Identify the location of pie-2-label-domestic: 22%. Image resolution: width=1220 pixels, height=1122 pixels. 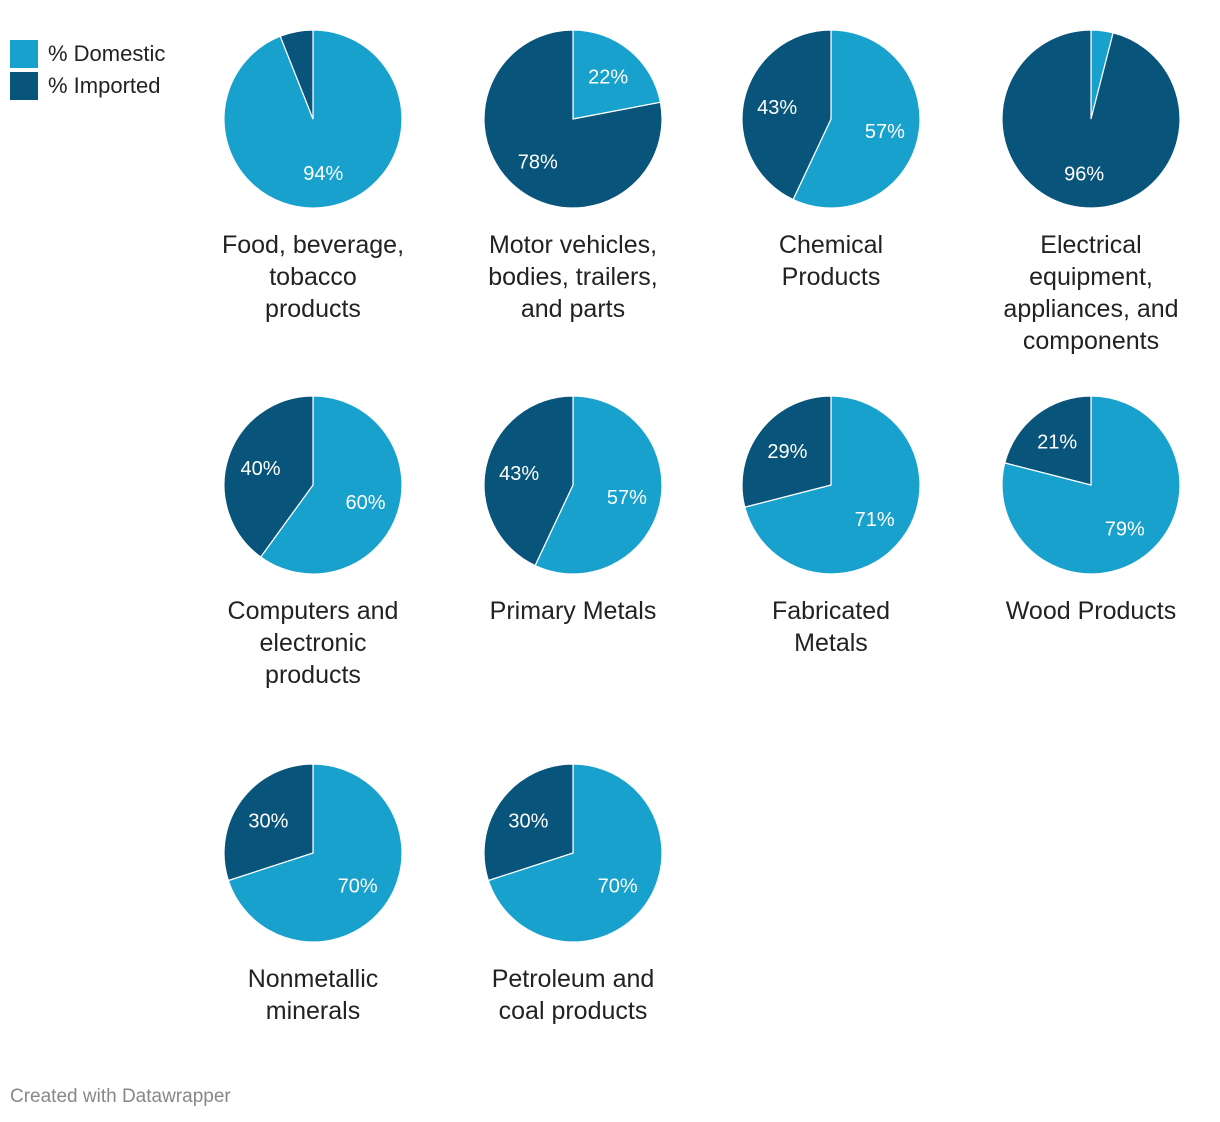
(608, 78).